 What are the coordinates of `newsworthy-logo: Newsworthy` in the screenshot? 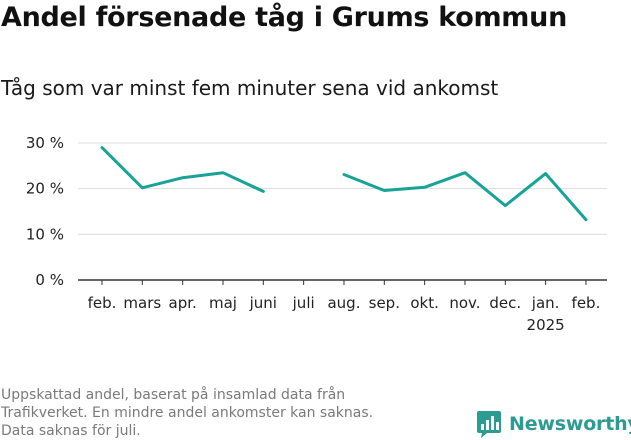 It's located at (553, 424).